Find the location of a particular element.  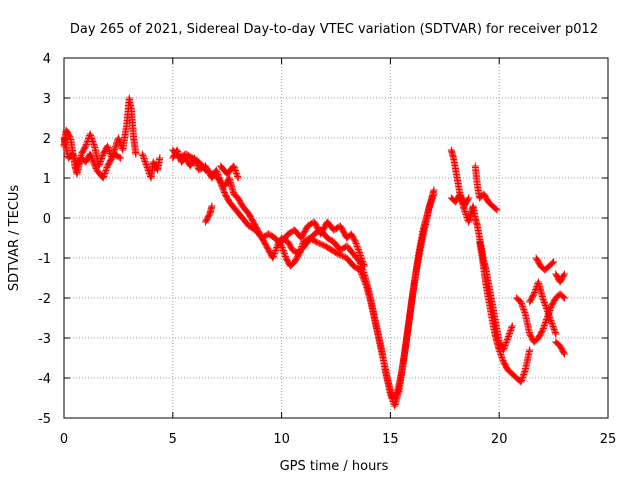

y-axis-label: SDTVAR / TECUs is located at coordinates (14, 238).